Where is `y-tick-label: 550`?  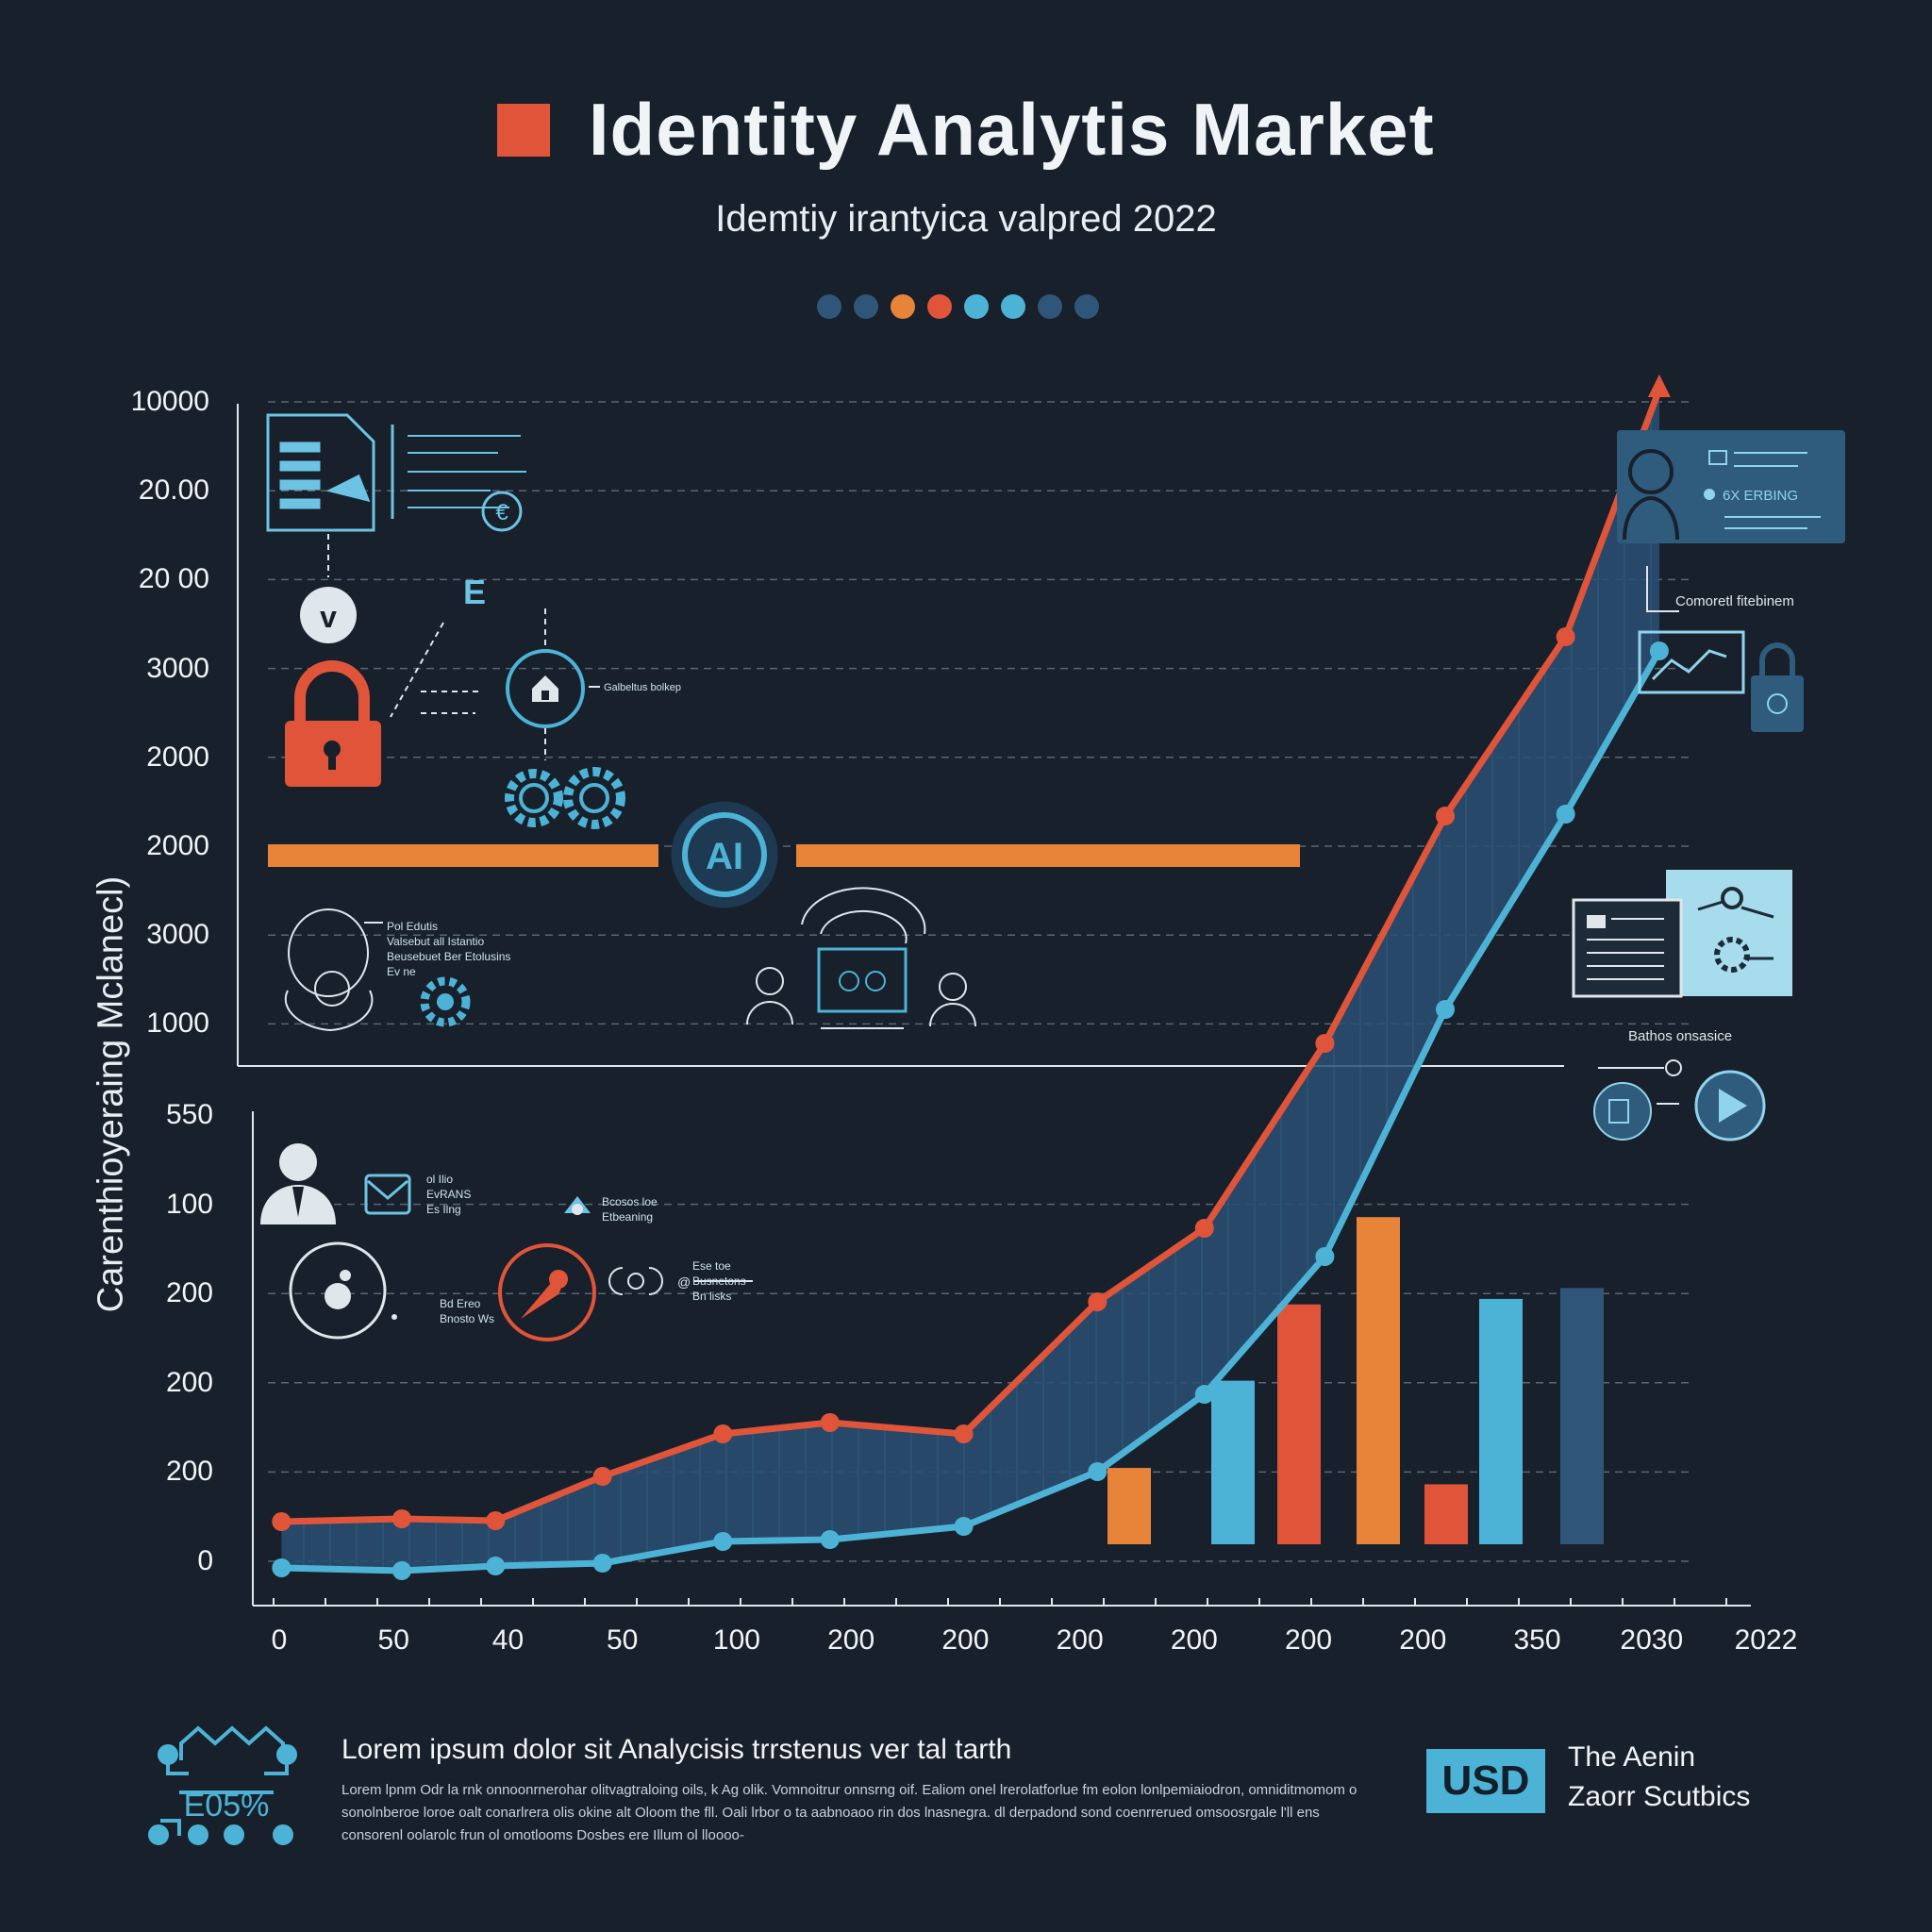 y-tick-label: 550 is located at coordinates (189, 1114).